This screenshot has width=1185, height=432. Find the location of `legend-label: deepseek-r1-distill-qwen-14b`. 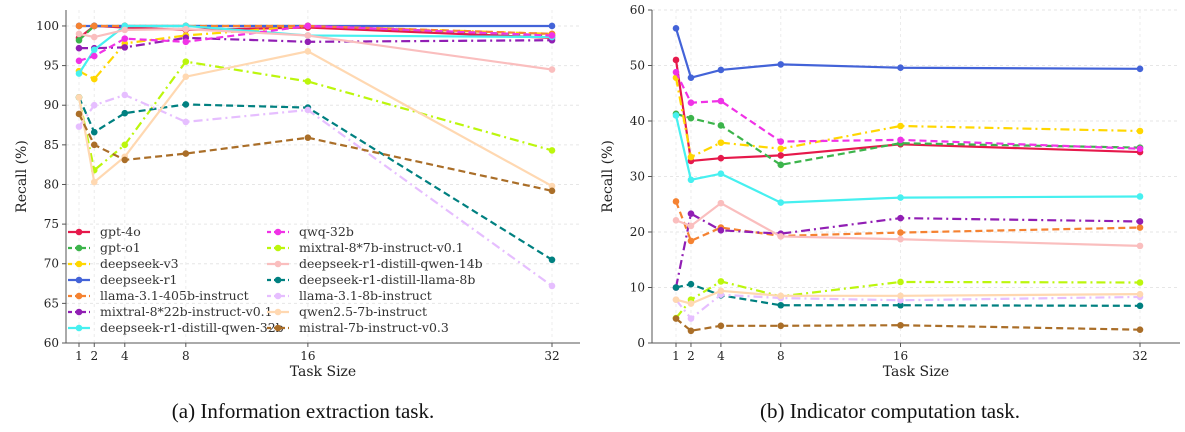

legend-label: deepseek-r1-distill-qwen-14b is located at coordinates (391, 263).